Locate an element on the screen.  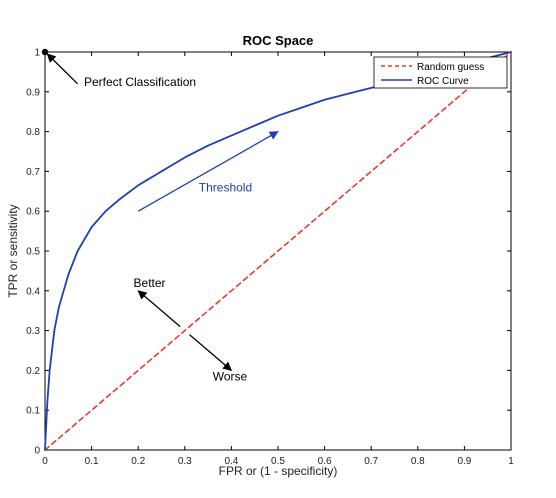
y-tick-label: 0.4 is located at coordinates (33, 291).